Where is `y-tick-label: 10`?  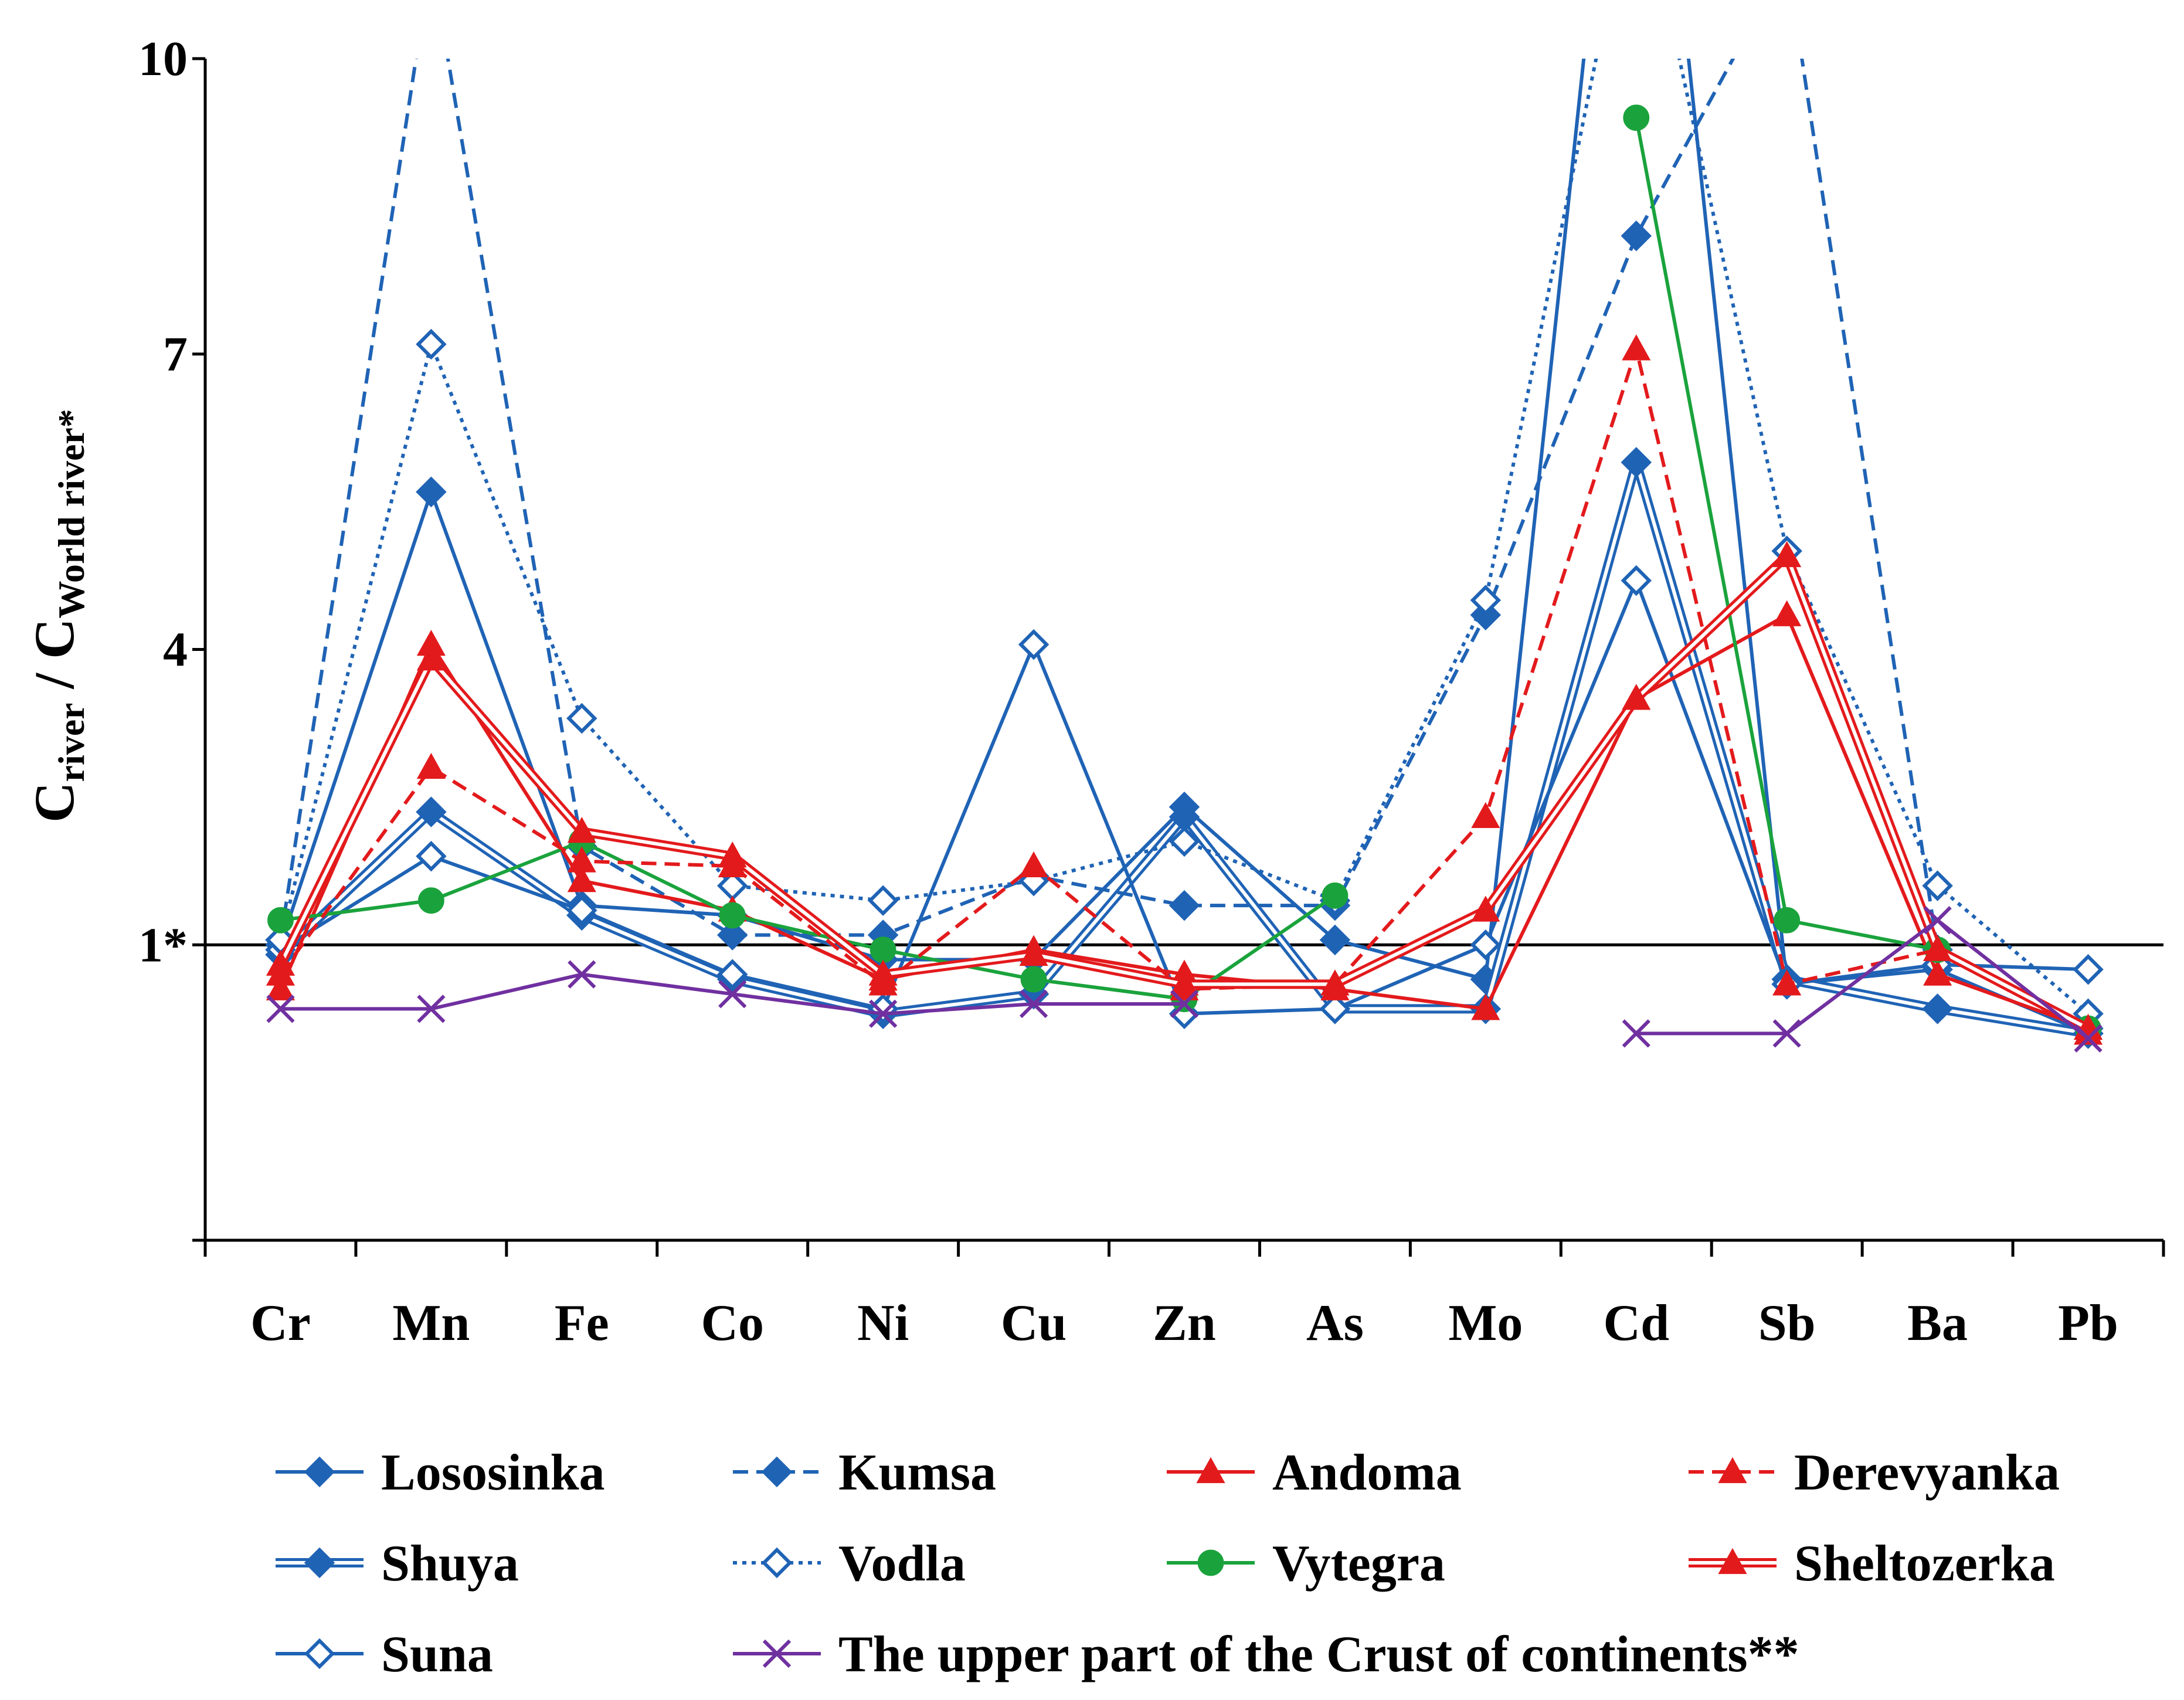
y-tick-label: 10 is located at coordinates (163, 59).